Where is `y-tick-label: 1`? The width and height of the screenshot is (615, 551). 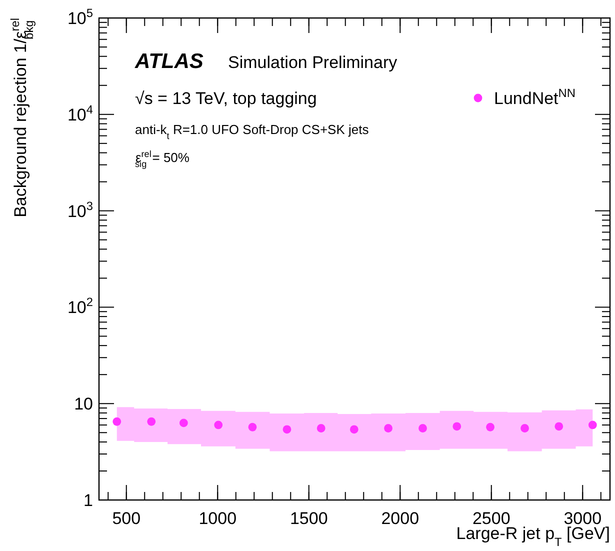 y-tick-label: 1 is located at coordinates (88, 500).